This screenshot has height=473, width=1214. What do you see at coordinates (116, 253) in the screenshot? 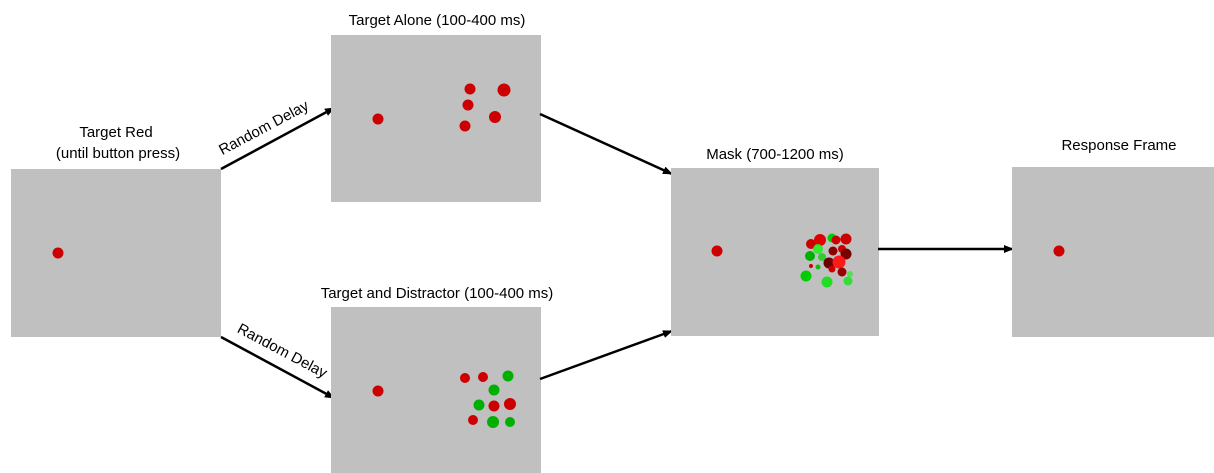
I see `target-red-frame` at bounding box center [116, 253].